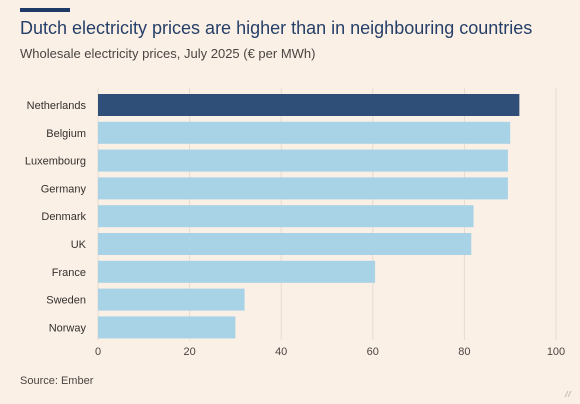 The width and height of the screenshot is (580, 404). What do you see at coordinates (556, 352) in the screenshot?
I see `x-tick-label: 100` at bounding box center [556, 352].